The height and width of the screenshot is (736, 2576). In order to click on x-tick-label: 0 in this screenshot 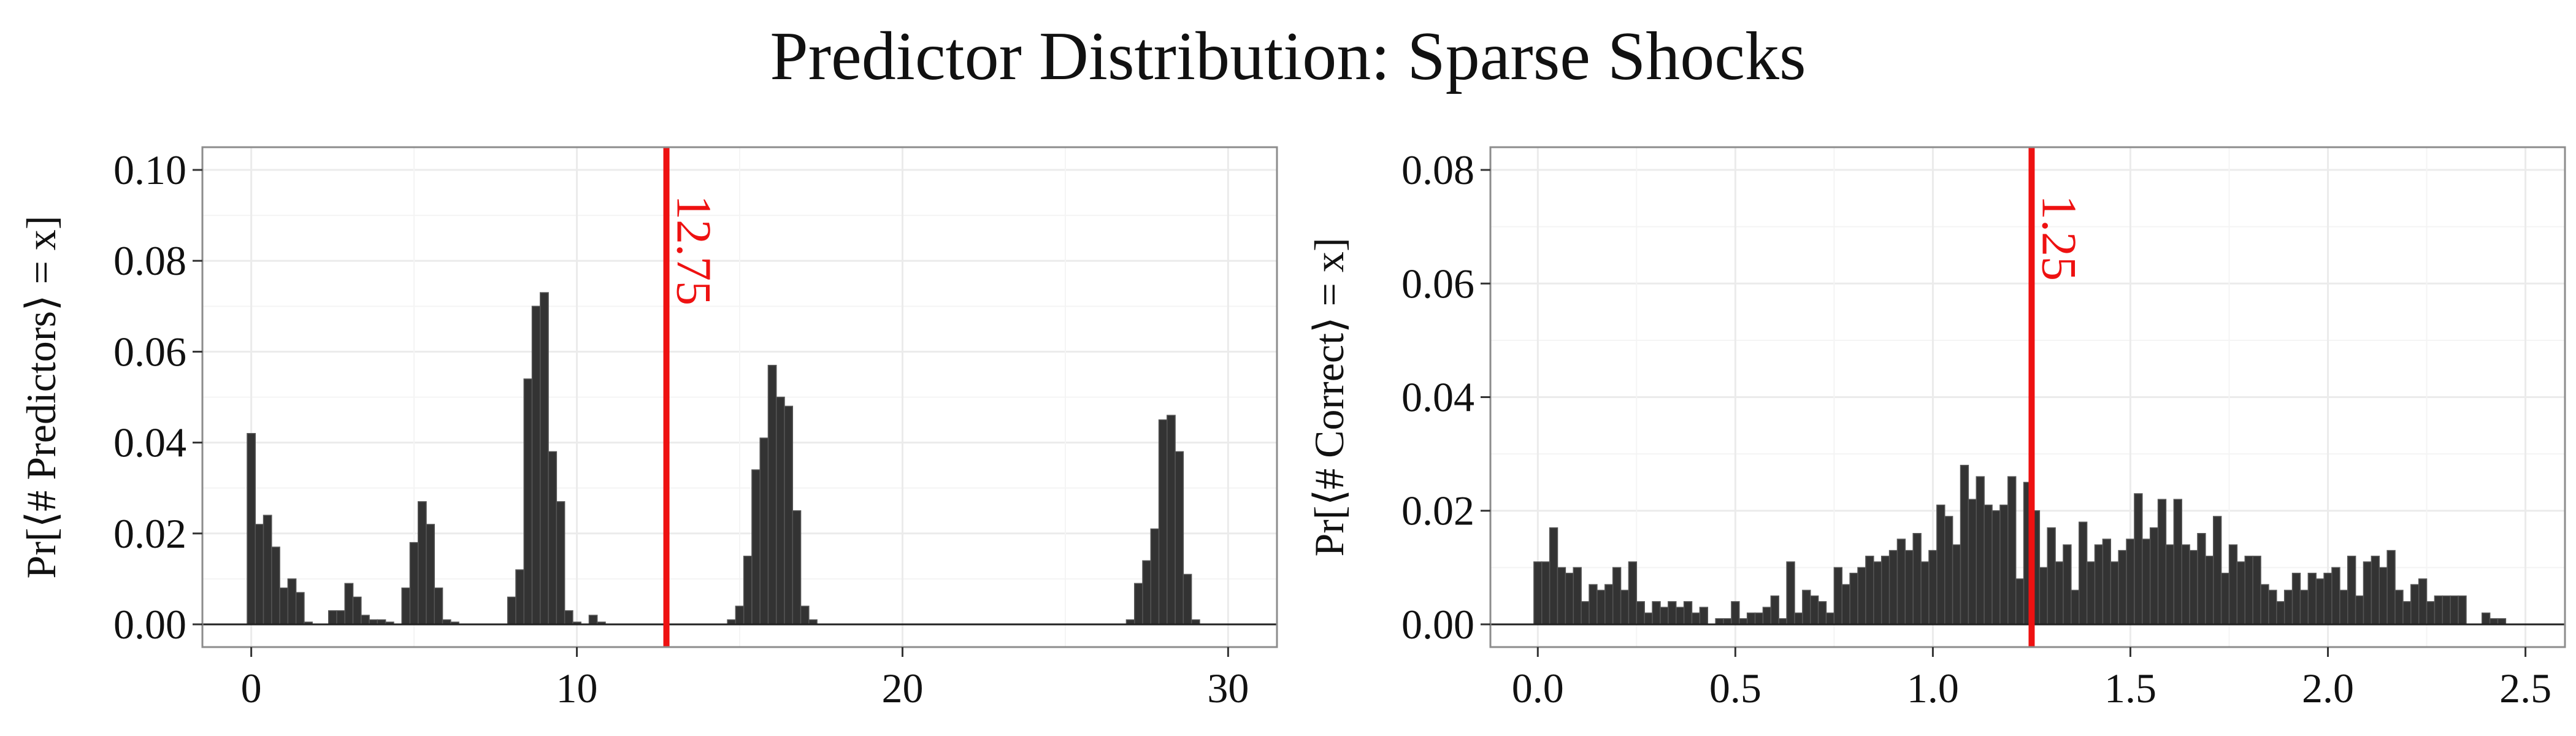, I will do `click(251, 688)`.